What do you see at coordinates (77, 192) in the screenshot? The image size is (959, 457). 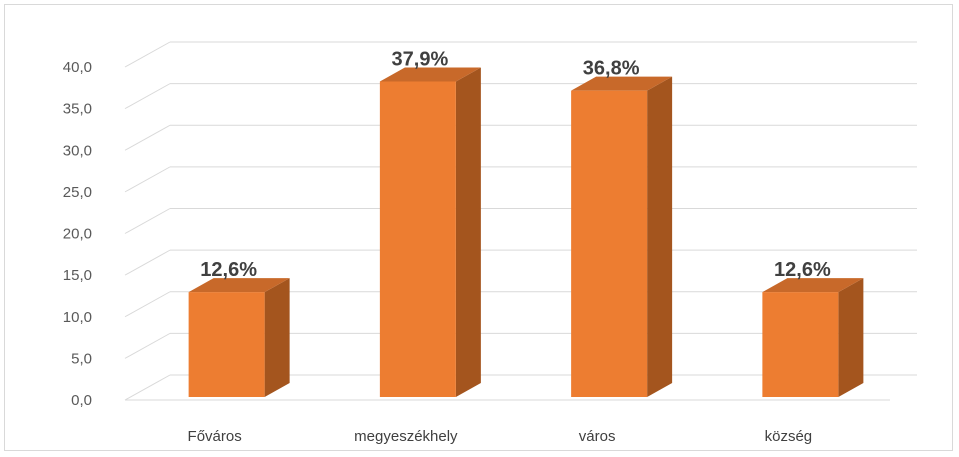 I see `y-tick-label: 25,0` at bounding box center [77, 192].